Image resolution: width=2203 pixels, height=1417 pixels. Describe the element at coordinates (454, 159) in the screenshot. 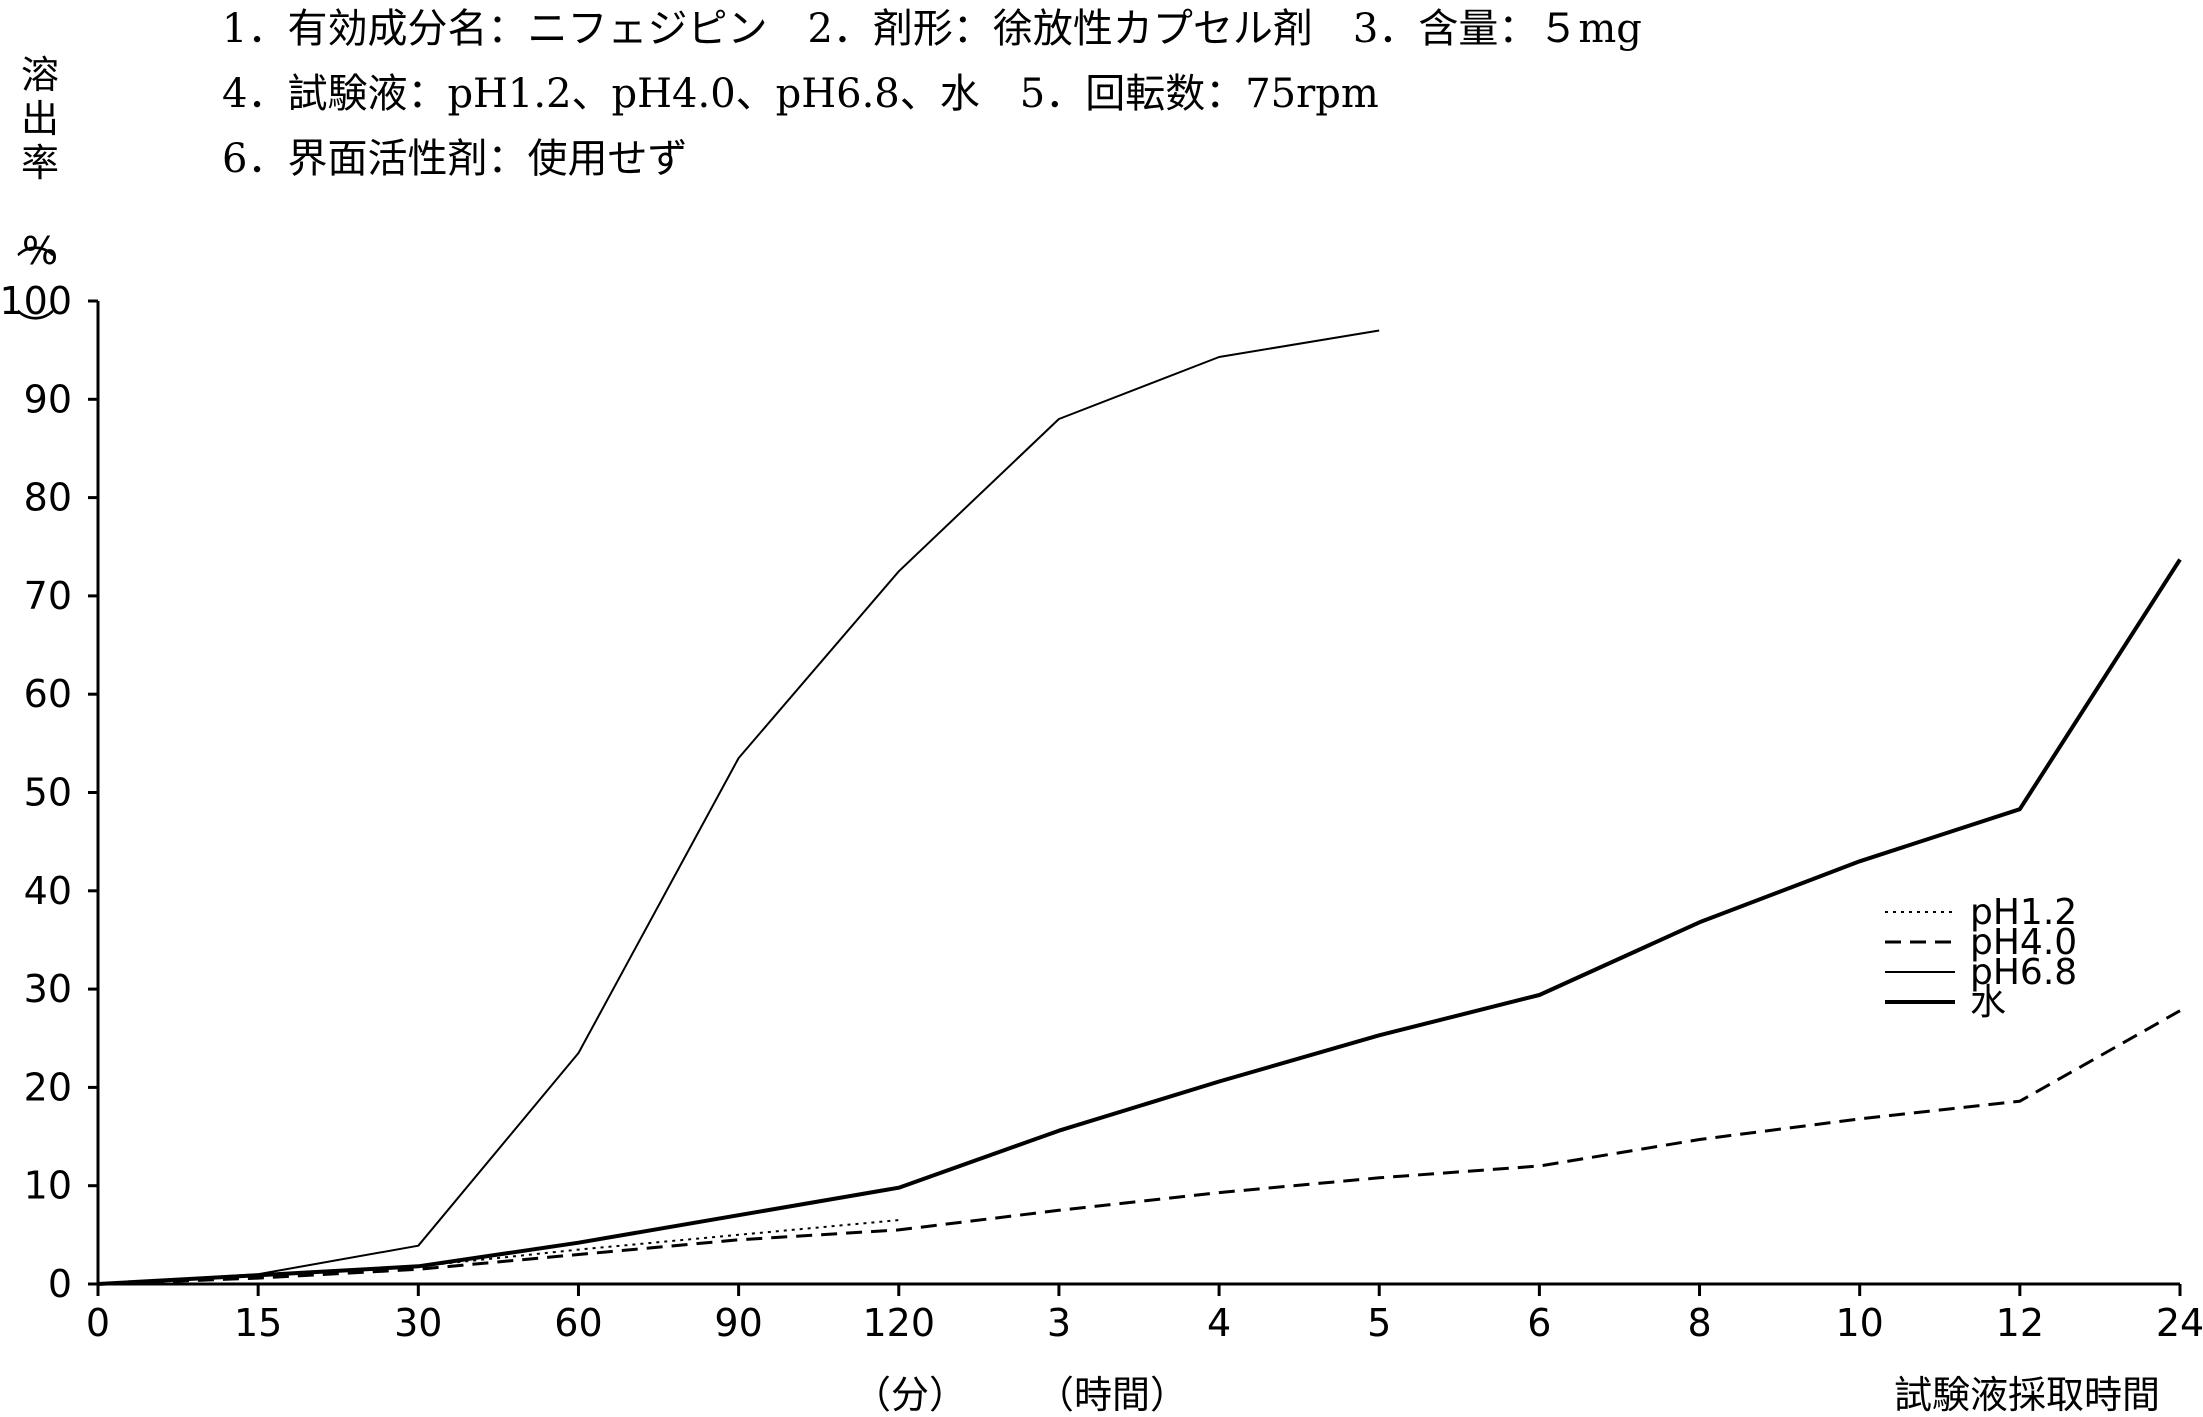

I see `header-line-3: 6．界面活性剤：使用せず` at that location.